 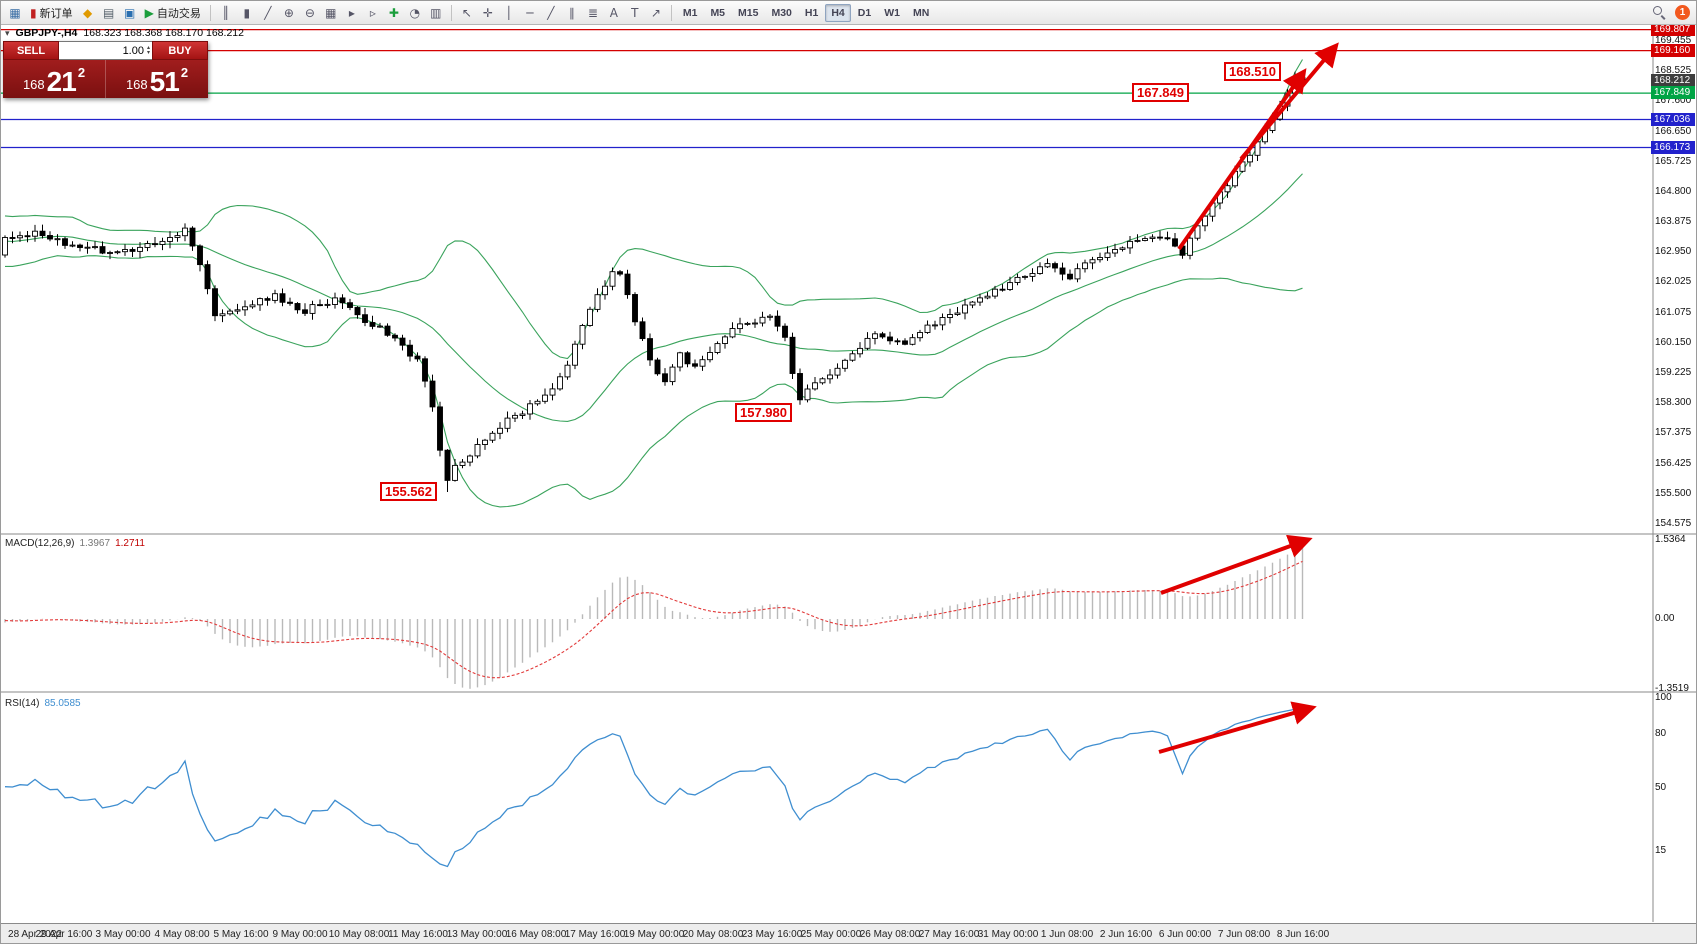 I want to click on timeframe-w1-button: W1, so click(x=892, y=12).